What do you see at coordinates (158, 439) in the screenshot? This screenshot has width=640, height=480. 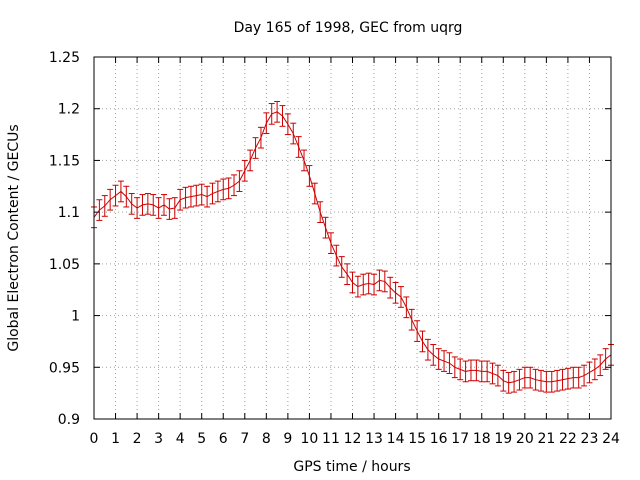 I see `x-tick-label: 3` at bounding box center [158, 439].